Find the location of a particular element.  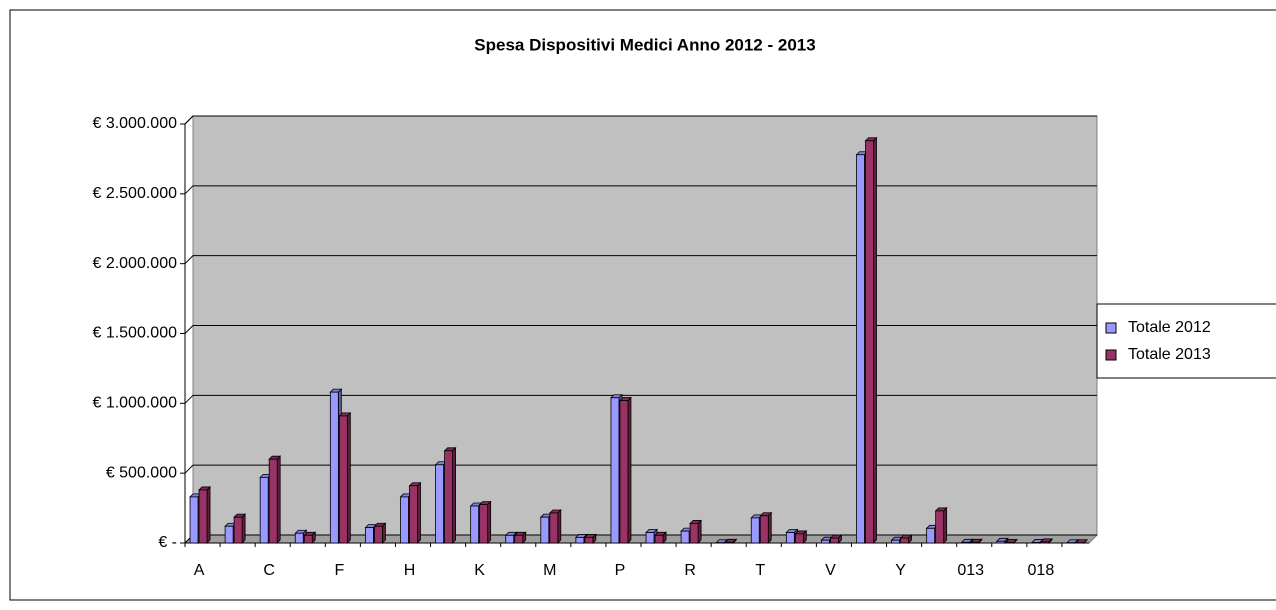

legend: Totale 2012 Totale 2013 is located at coordinates (1186, 341).